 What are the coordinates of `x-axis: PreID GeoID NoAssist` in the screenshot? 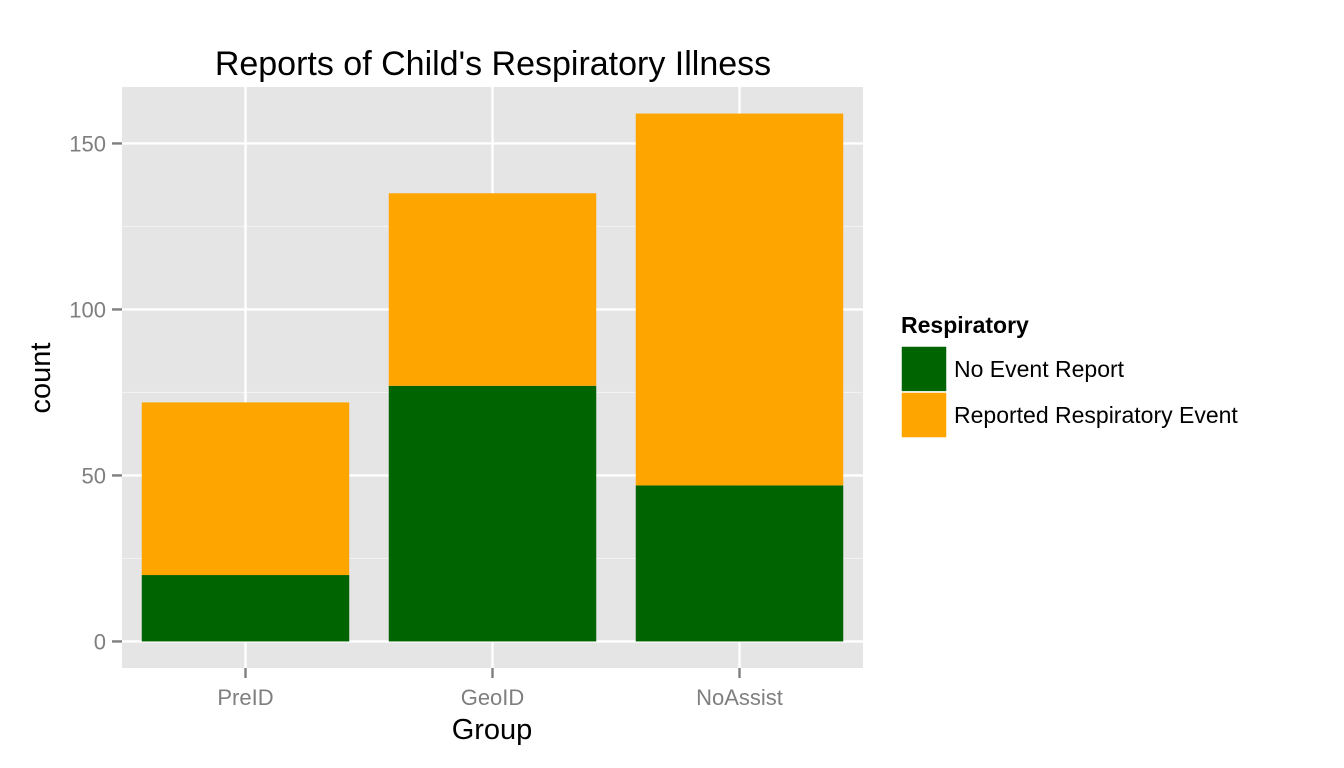 It's located at (500, 689).